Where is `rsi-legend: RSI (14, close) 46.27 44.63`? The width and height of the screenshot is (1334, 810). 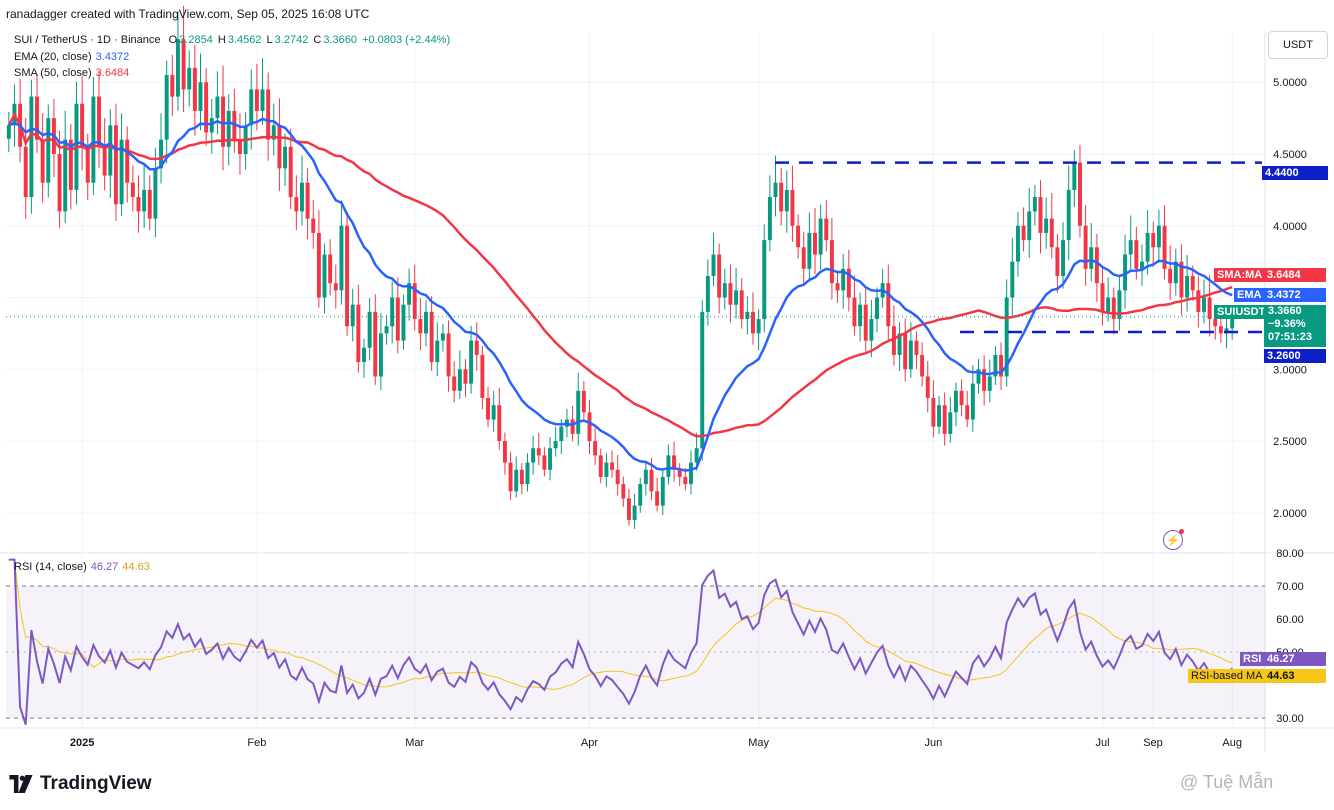 rsi-legend: RSI (14, close) 46.27 44.63 is located at coordinates (82, 567).